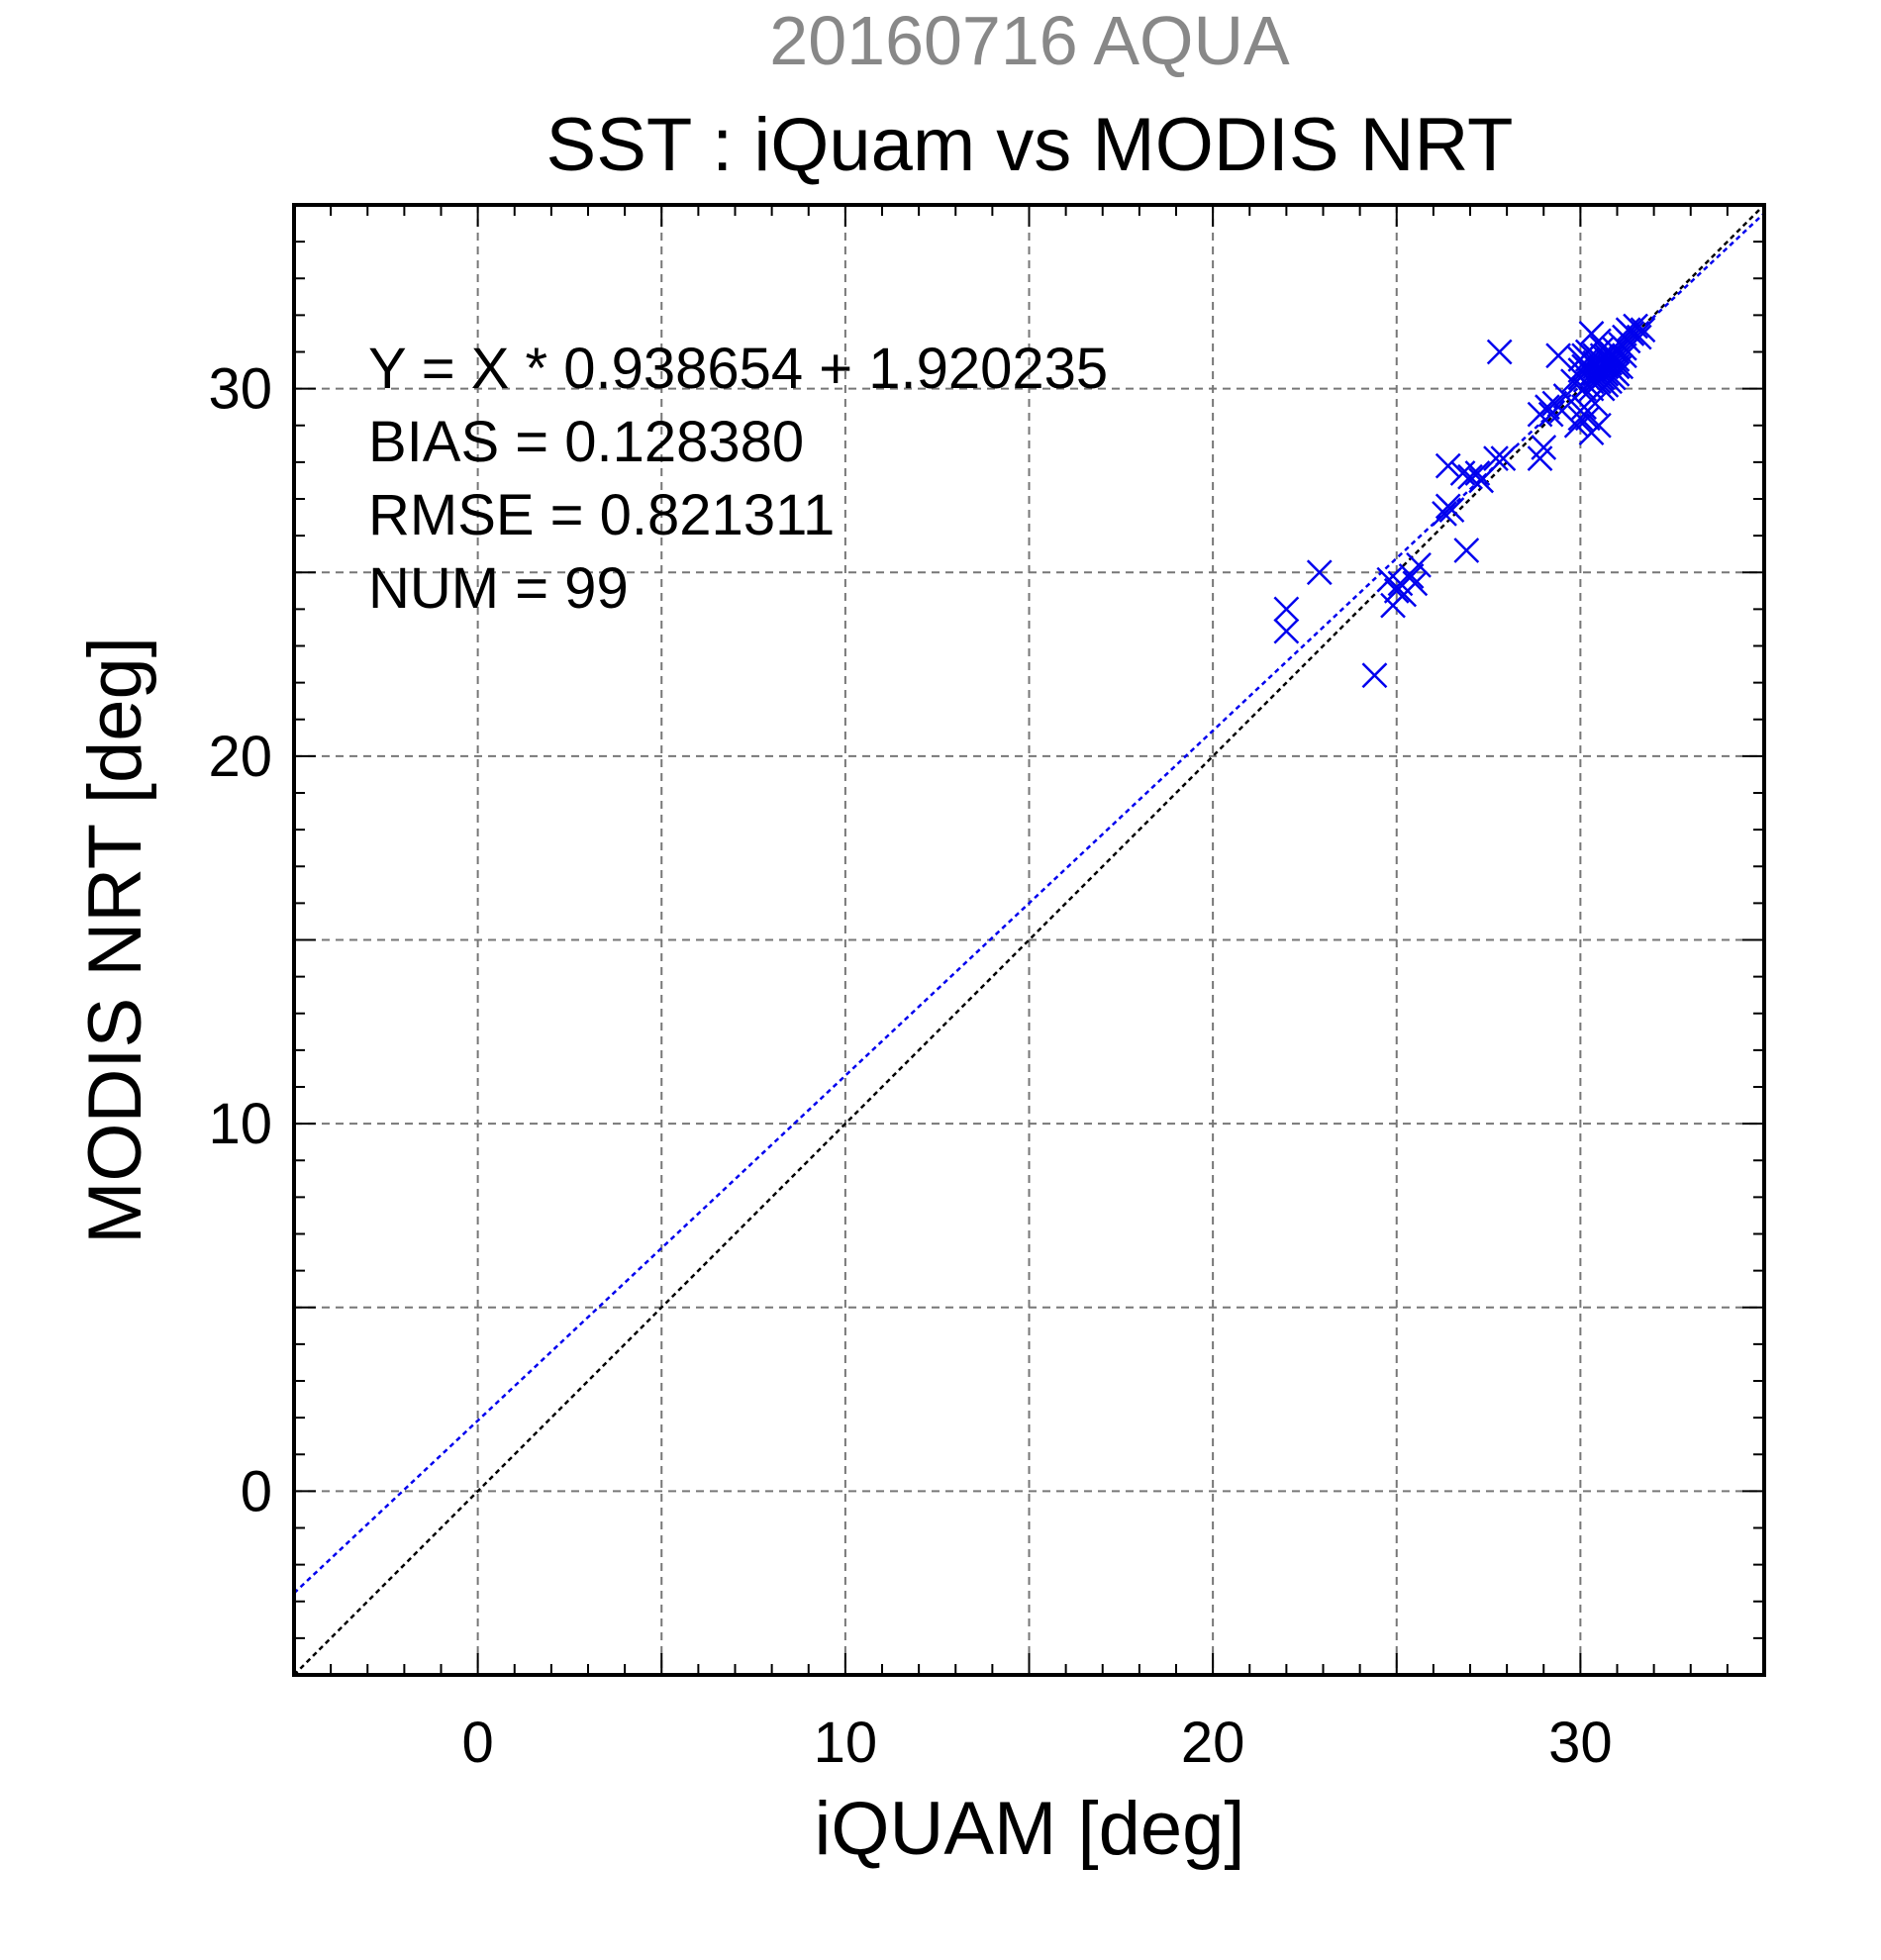  What do you see at coordinates (240, 757) in the screenshot?
I see `y-tick-label: 20` at bounding box center [240, 757].